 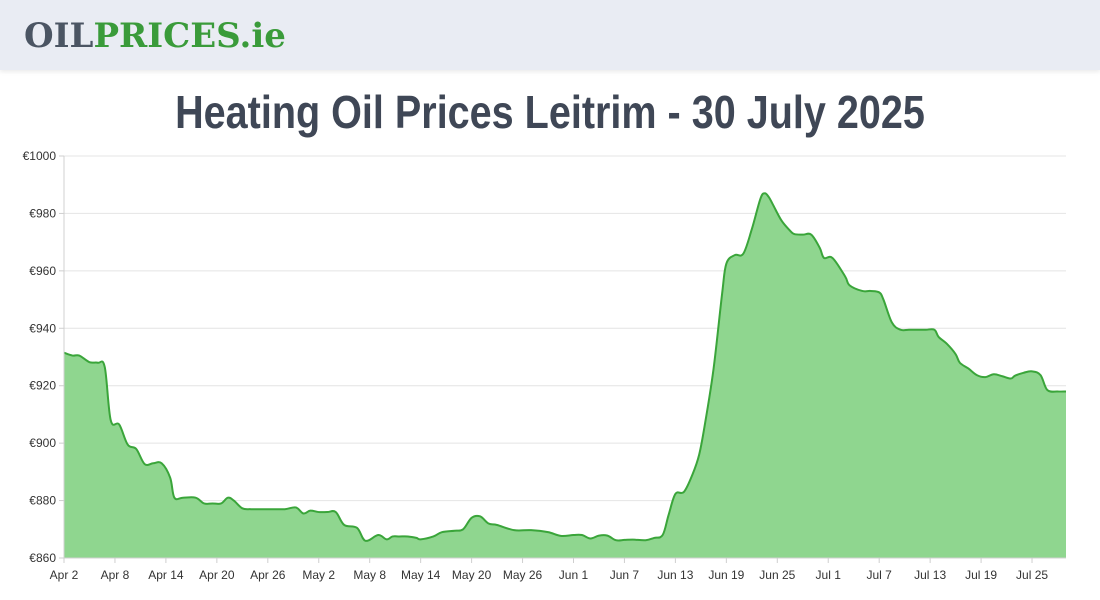 I want to click on y-tick-label: €900, so click(x=42, y=443).